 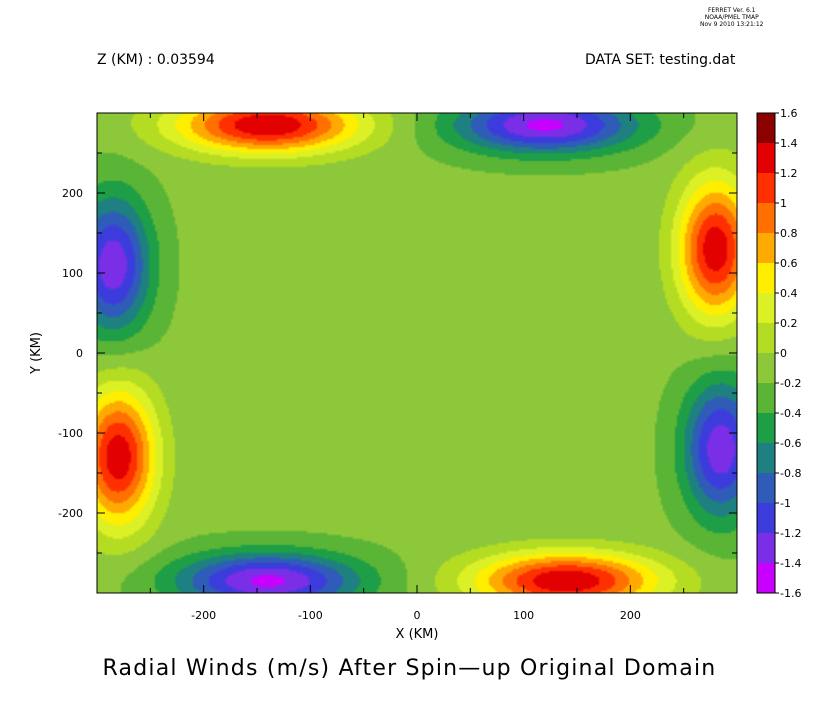 What do you see at coordinates (630, 615) in the screenshot?
I see `x-tick-label: 200` at bounding box center [630, 615].